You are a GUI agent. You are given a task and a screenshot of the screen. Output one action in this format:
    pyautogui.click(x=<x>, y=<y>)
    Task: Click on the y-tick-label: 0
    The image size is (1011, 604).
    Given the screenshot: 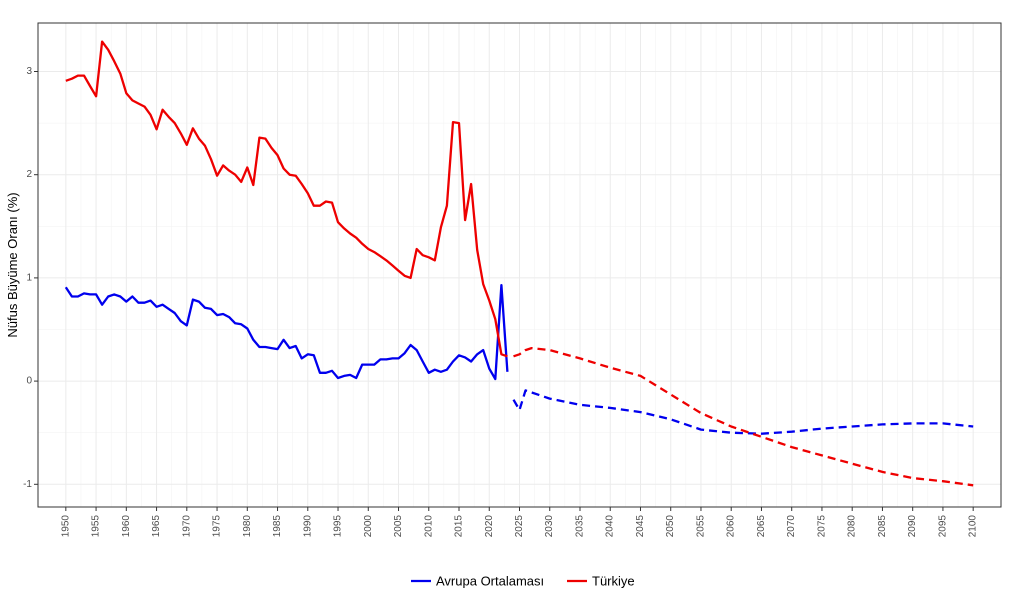 What is the action you would take?
    pyautogui.click(x=29, y=381)
    